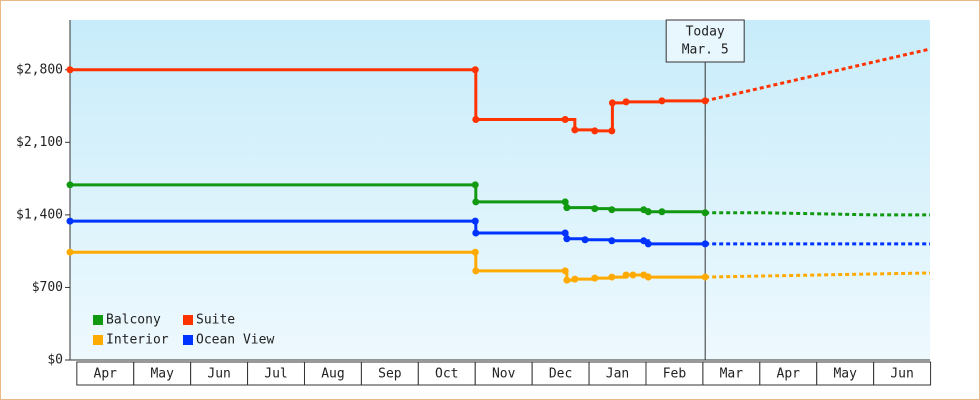 The image size is (980, 400). I want to click on today-box, so click(705, 41).